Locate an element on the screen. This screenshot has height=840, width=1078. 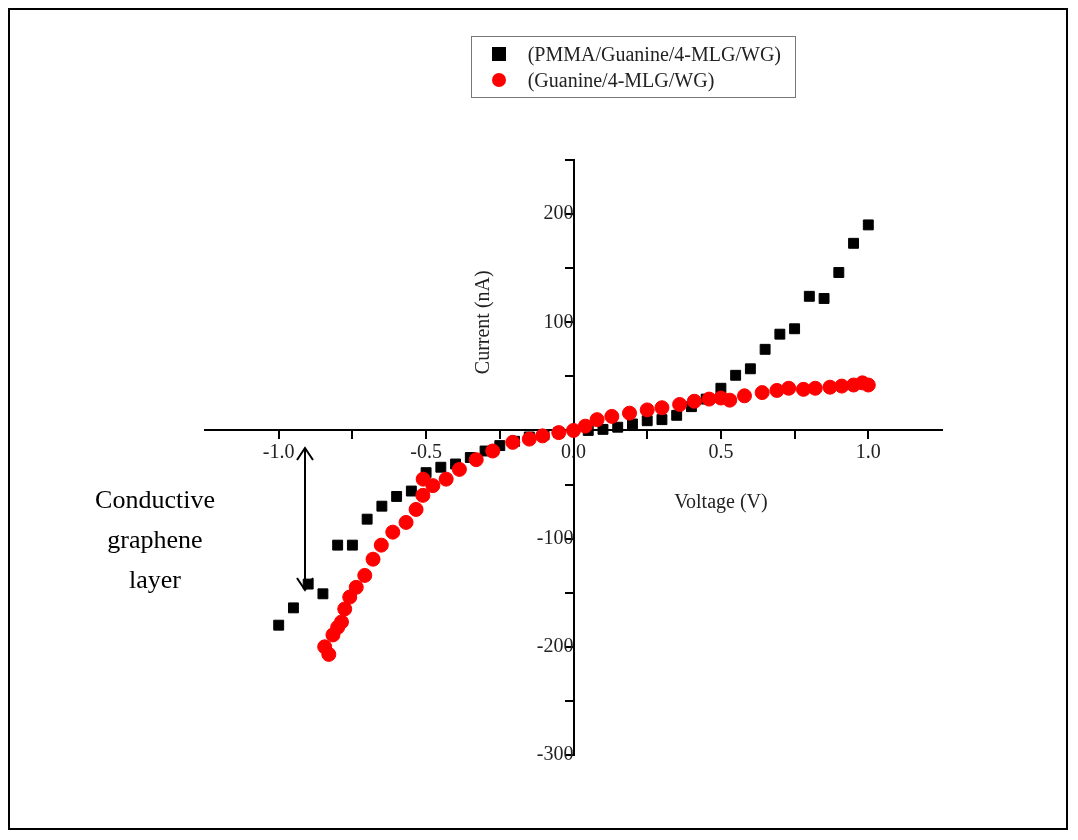
y-tick-label: -300 is located at coordinates (555, 753).